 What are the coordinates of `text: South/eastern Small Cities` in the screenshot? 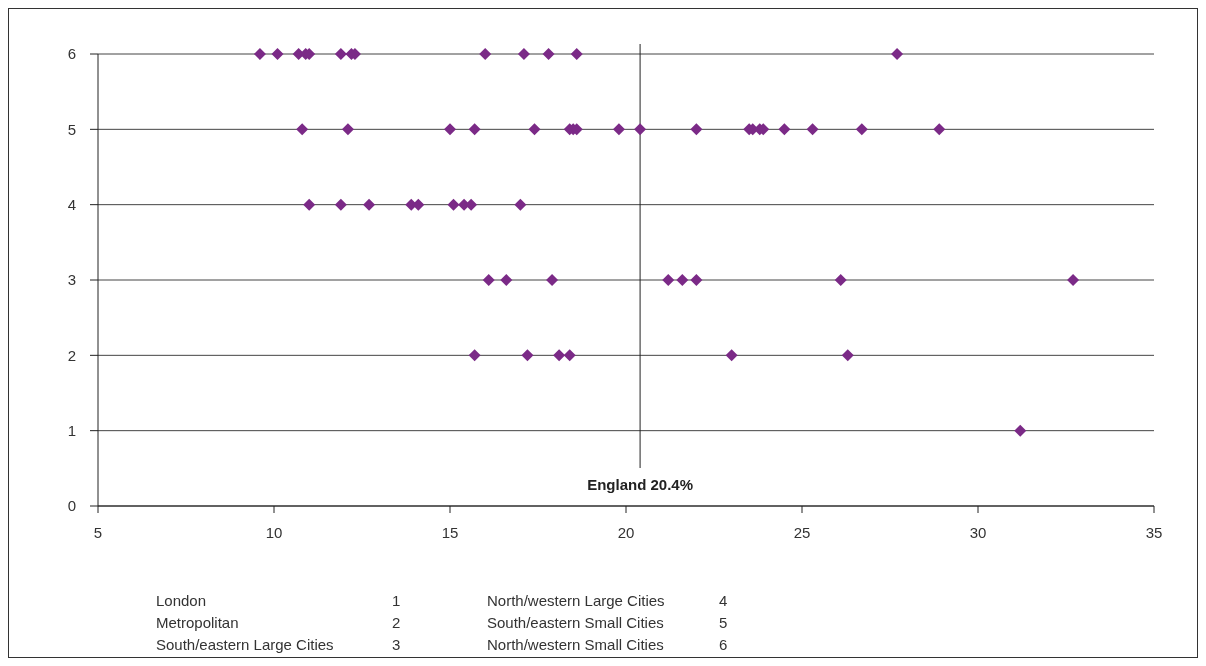 It's located at (575, 622).